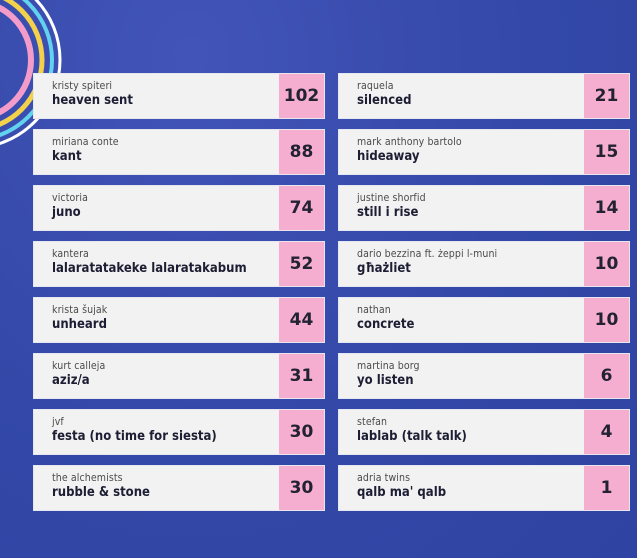 The width and height of the screenshot is (637, 558). I want to click on artist-name: kantera, so click(70, 254).